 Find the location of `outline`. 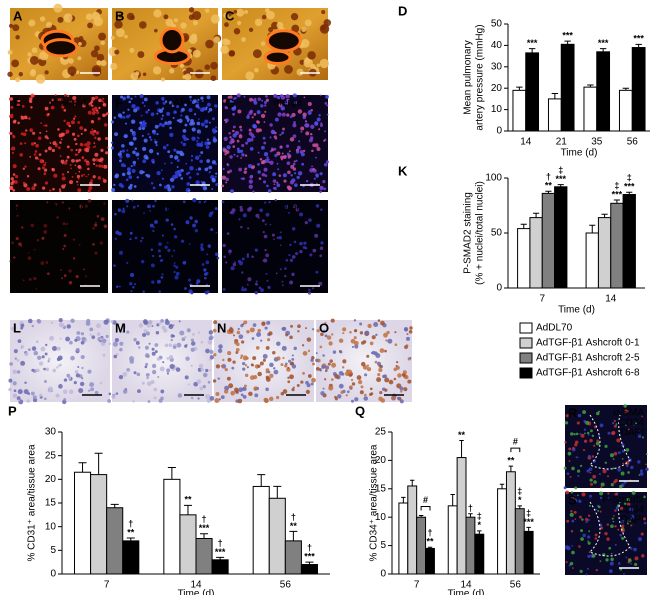

outline is located at coordinates (610, 442).